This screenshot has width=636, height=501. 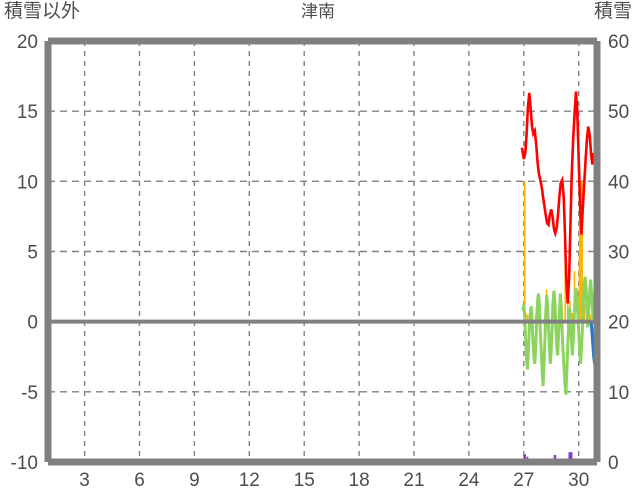 What do you see at coordinates (32, 323) in the screenshot?
I see `left-tick-label-0: 0` at bounding box center [32, 323].